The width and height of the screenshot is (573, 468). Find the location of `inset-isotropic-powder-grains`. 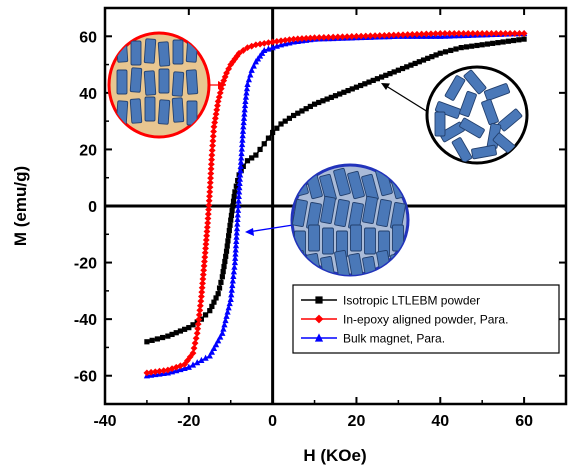

inset-isotropic-powder-grains is located at coordinates (478, 116).